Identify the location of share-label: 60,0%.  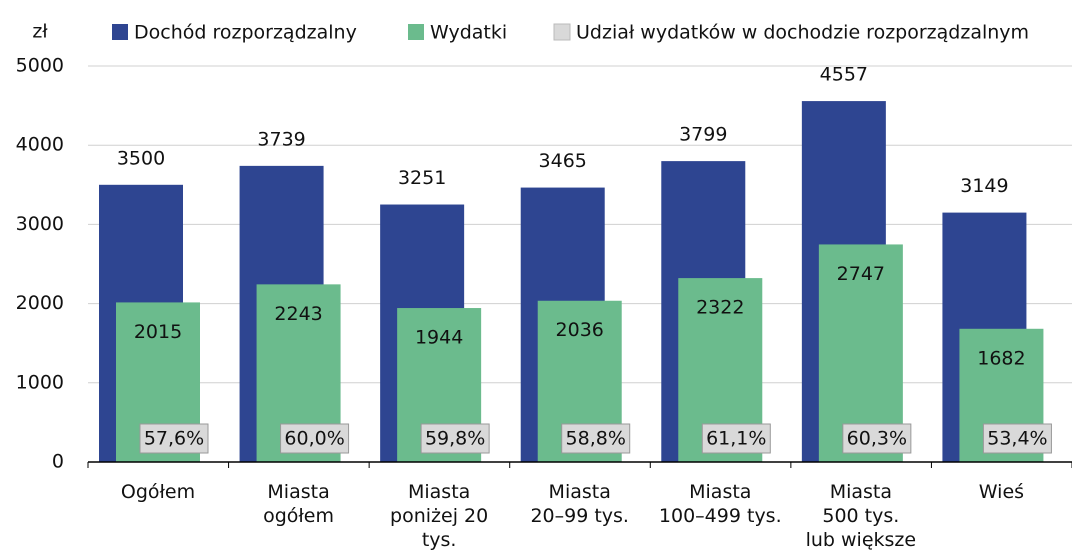
(314, 439).